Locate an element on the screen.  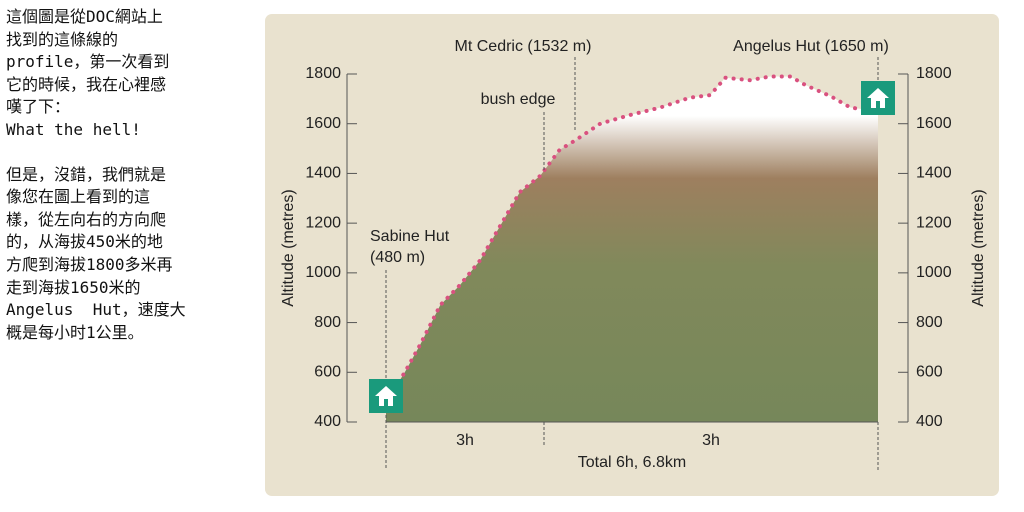
annotation: Angelus Hut (1650 m) is located at coordinates (811, 46).